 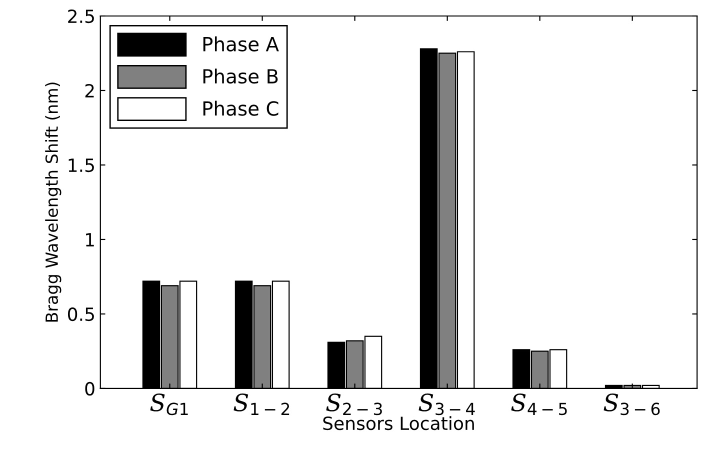 I want to click on legend-label: Phase B, so click(x=240, y=76).